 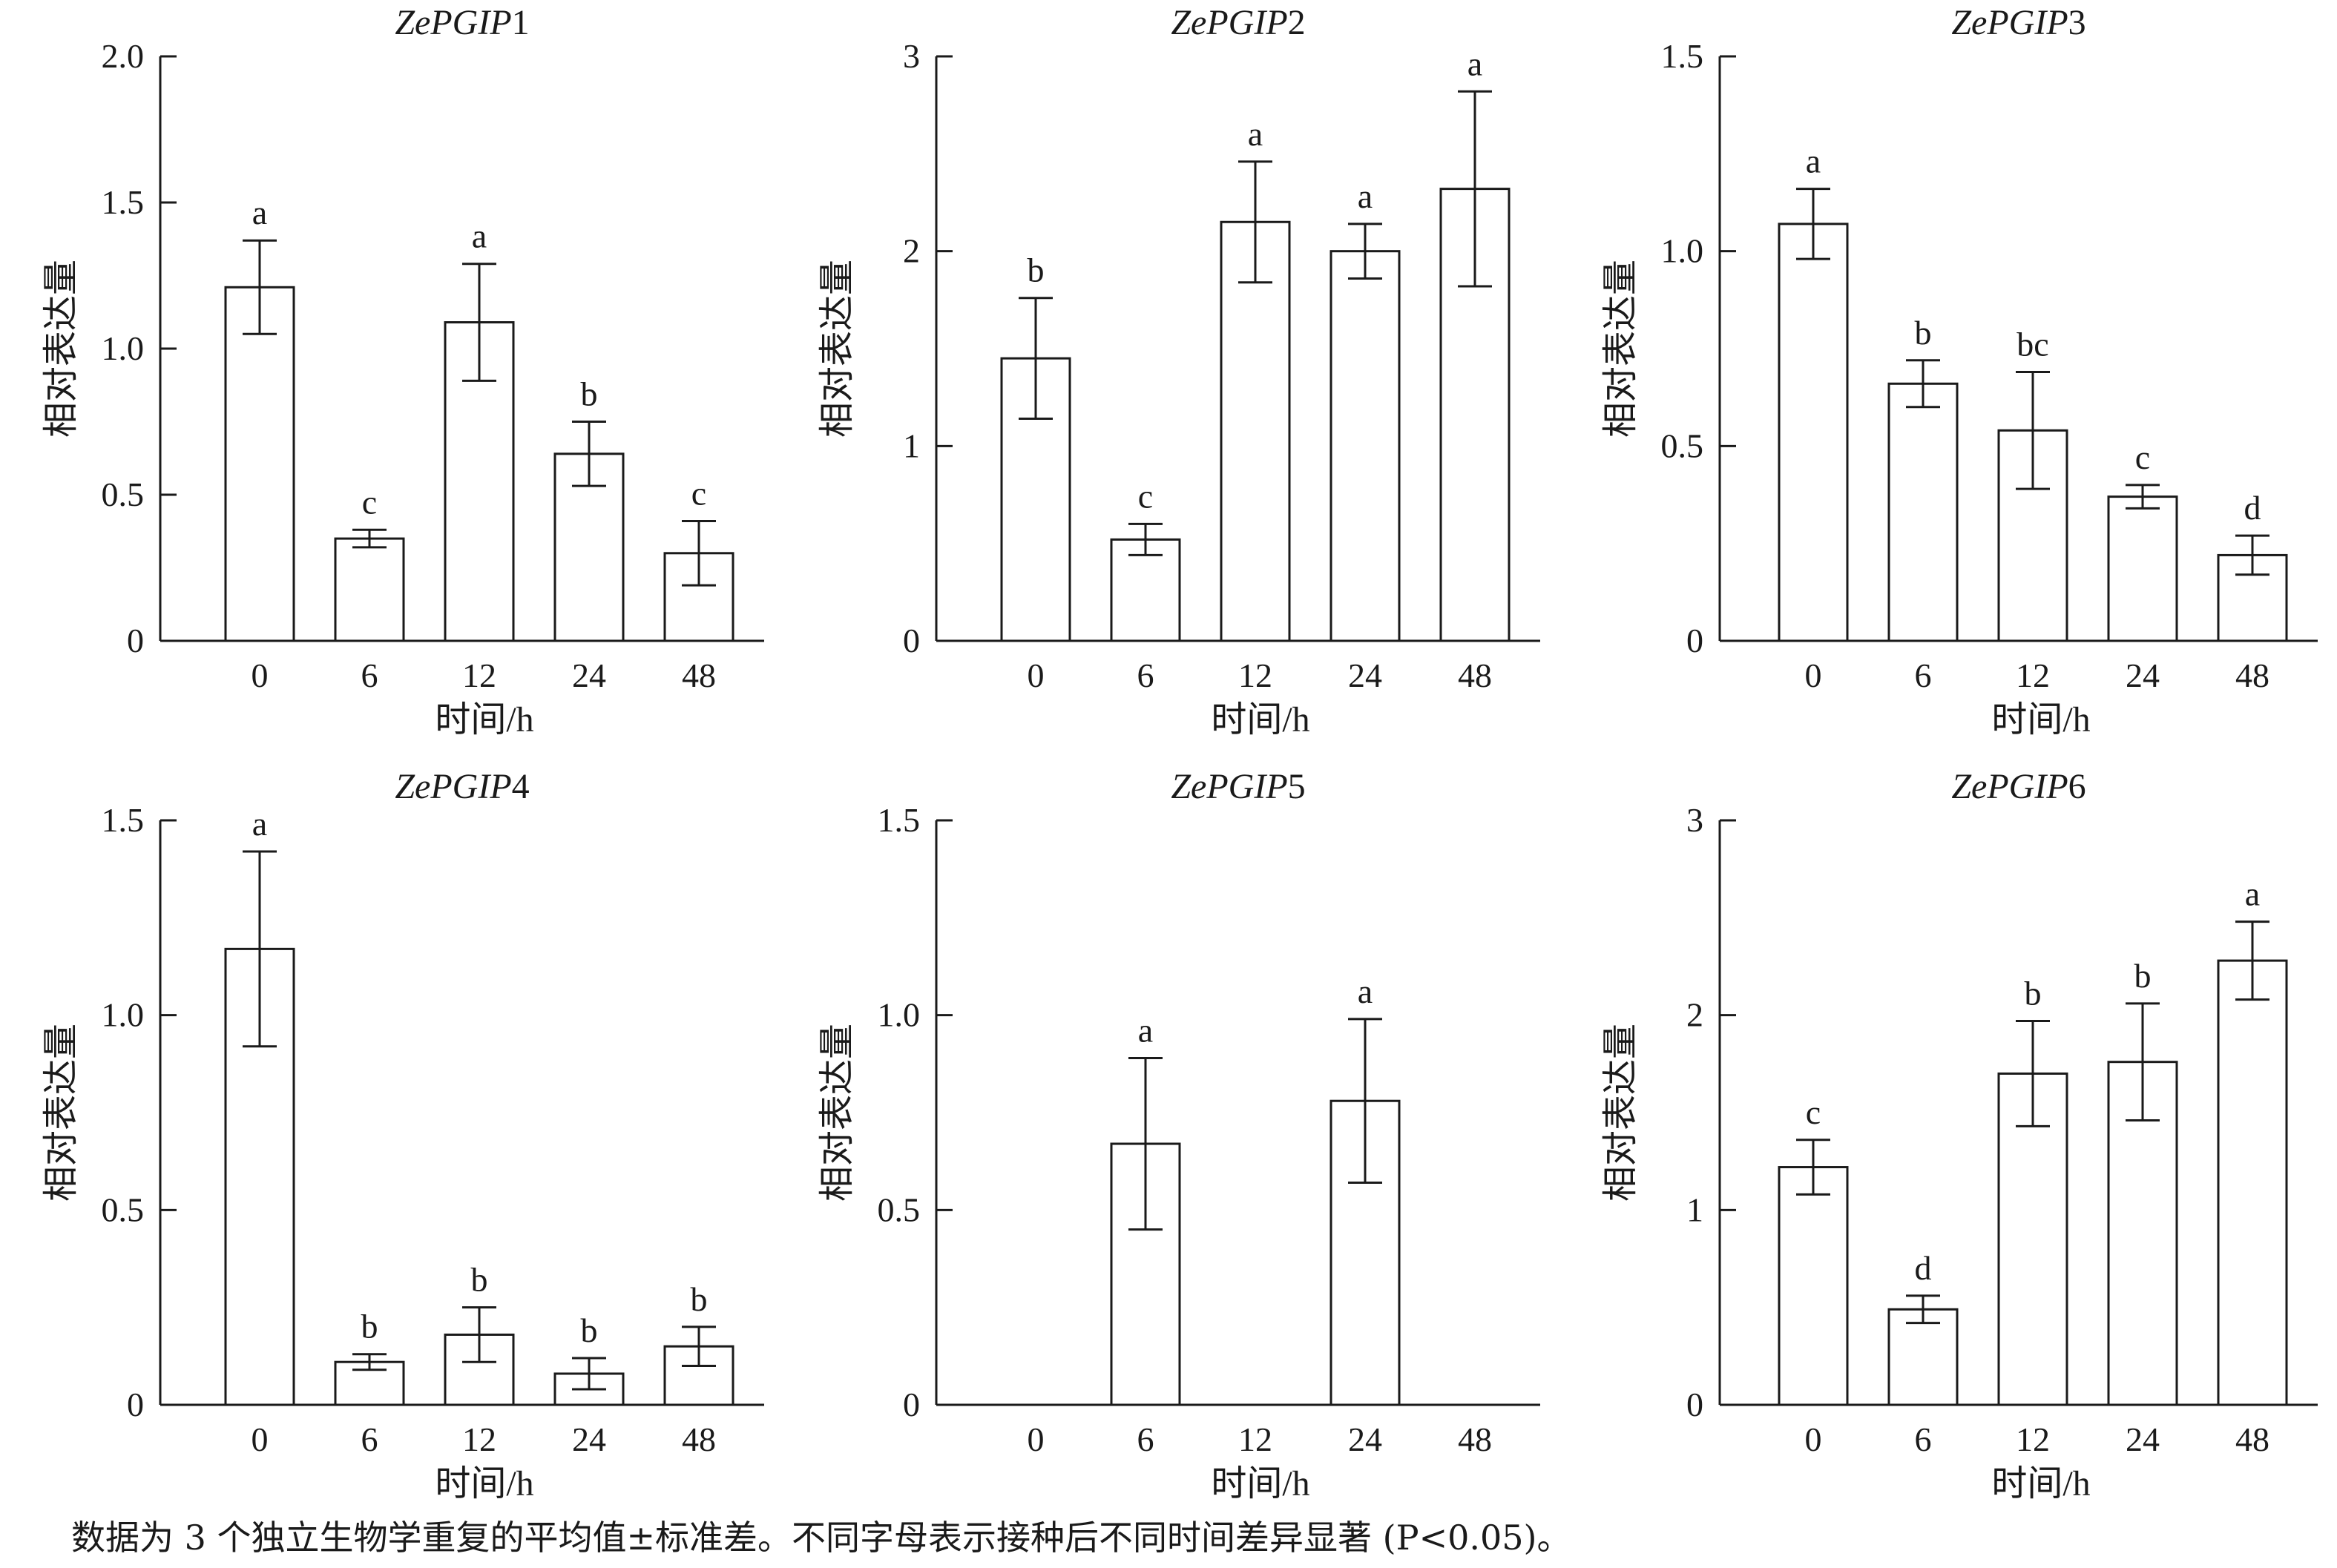 I want to click on chart-title: ZePGIP1, so click(x=462, y=23).